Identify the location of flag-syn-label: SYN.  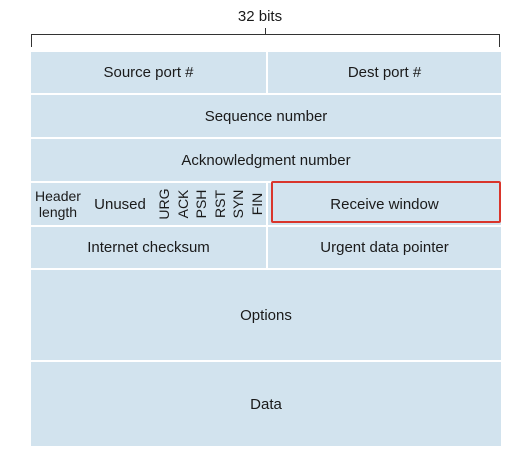
(238, 204).